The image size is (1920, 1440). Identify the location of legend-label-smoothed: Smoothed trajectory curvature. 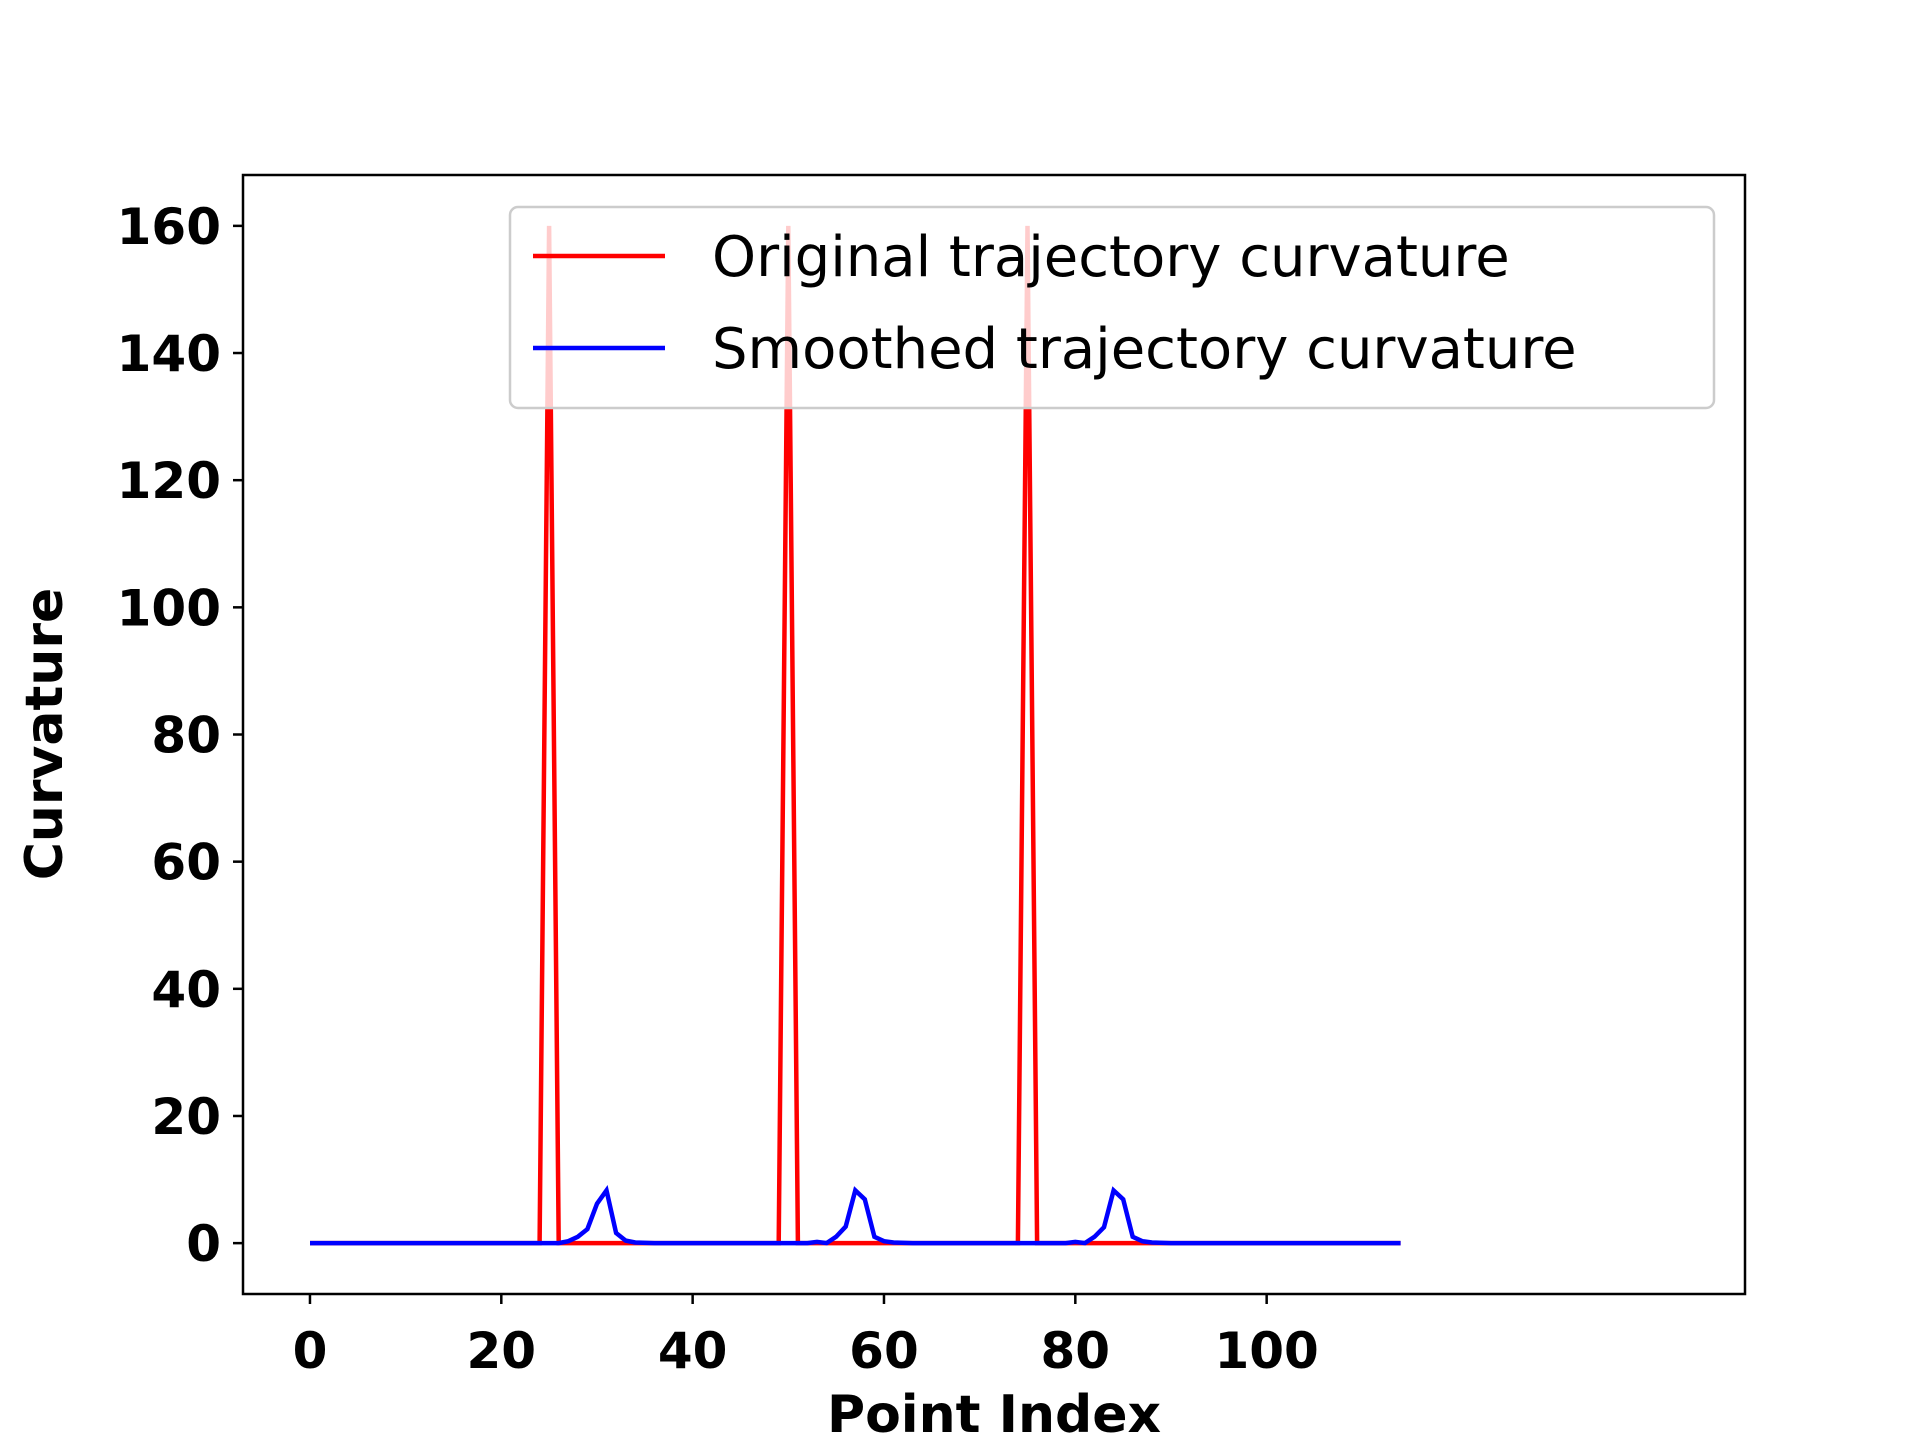
(1144, 349).